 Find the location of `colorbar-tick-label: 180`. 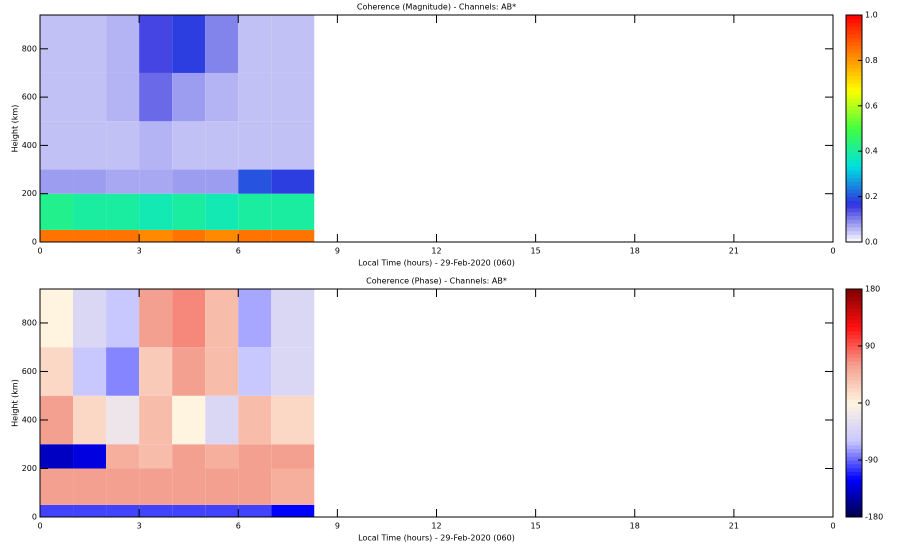

colorbar-tick-label: 180 is located at coordinates (872, 289).